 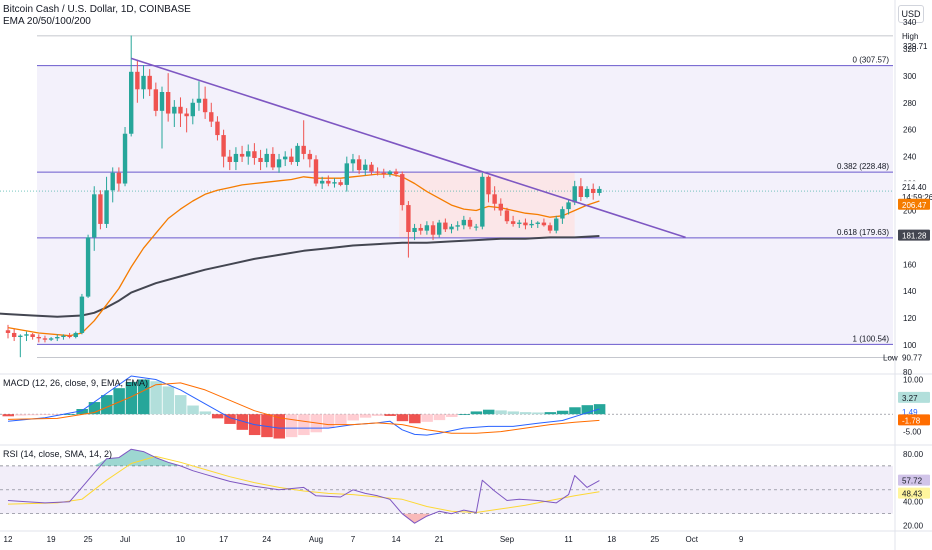 What do you see at coordinates (910, 103) in the screenshot?
I see `price-tick-label: 280` at bounding box center [910, 103].